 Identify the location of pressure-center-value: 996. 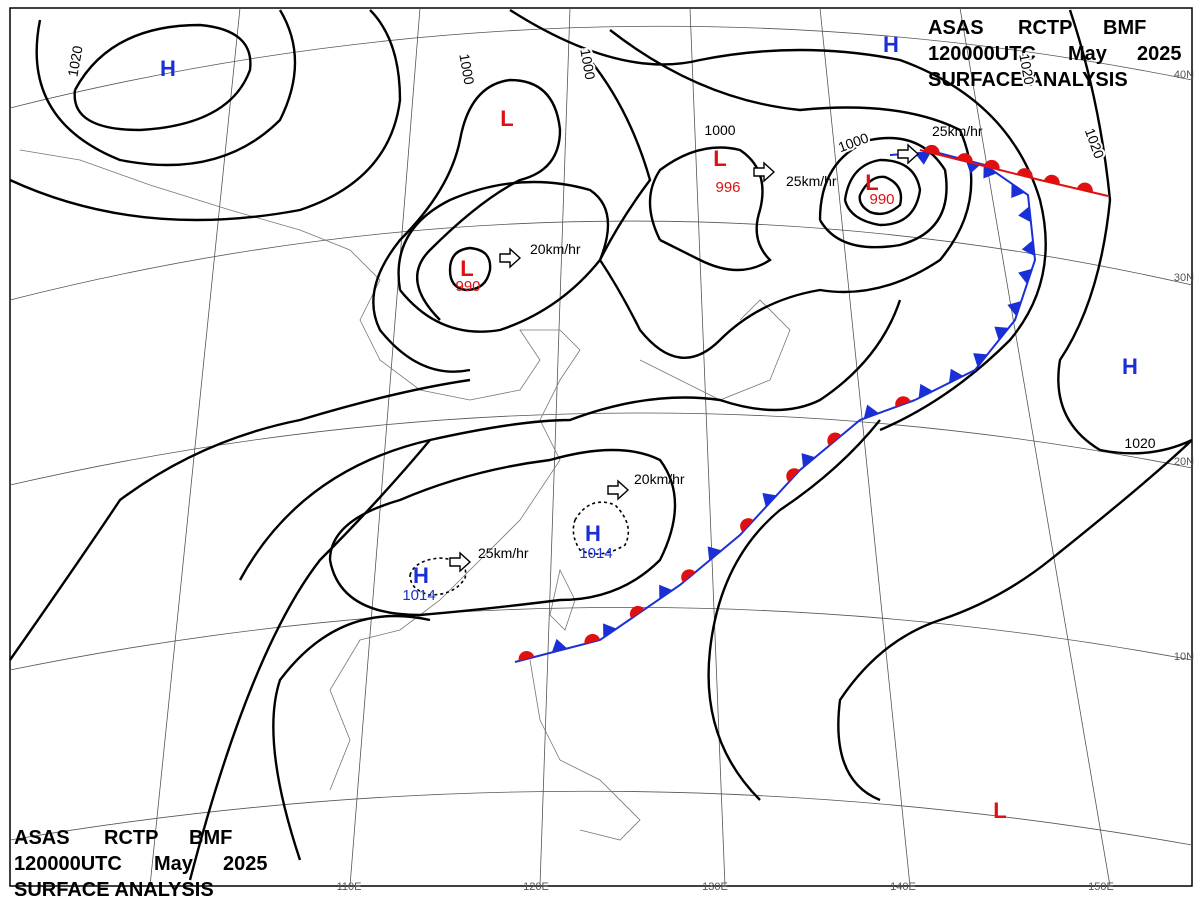
(727, 187).